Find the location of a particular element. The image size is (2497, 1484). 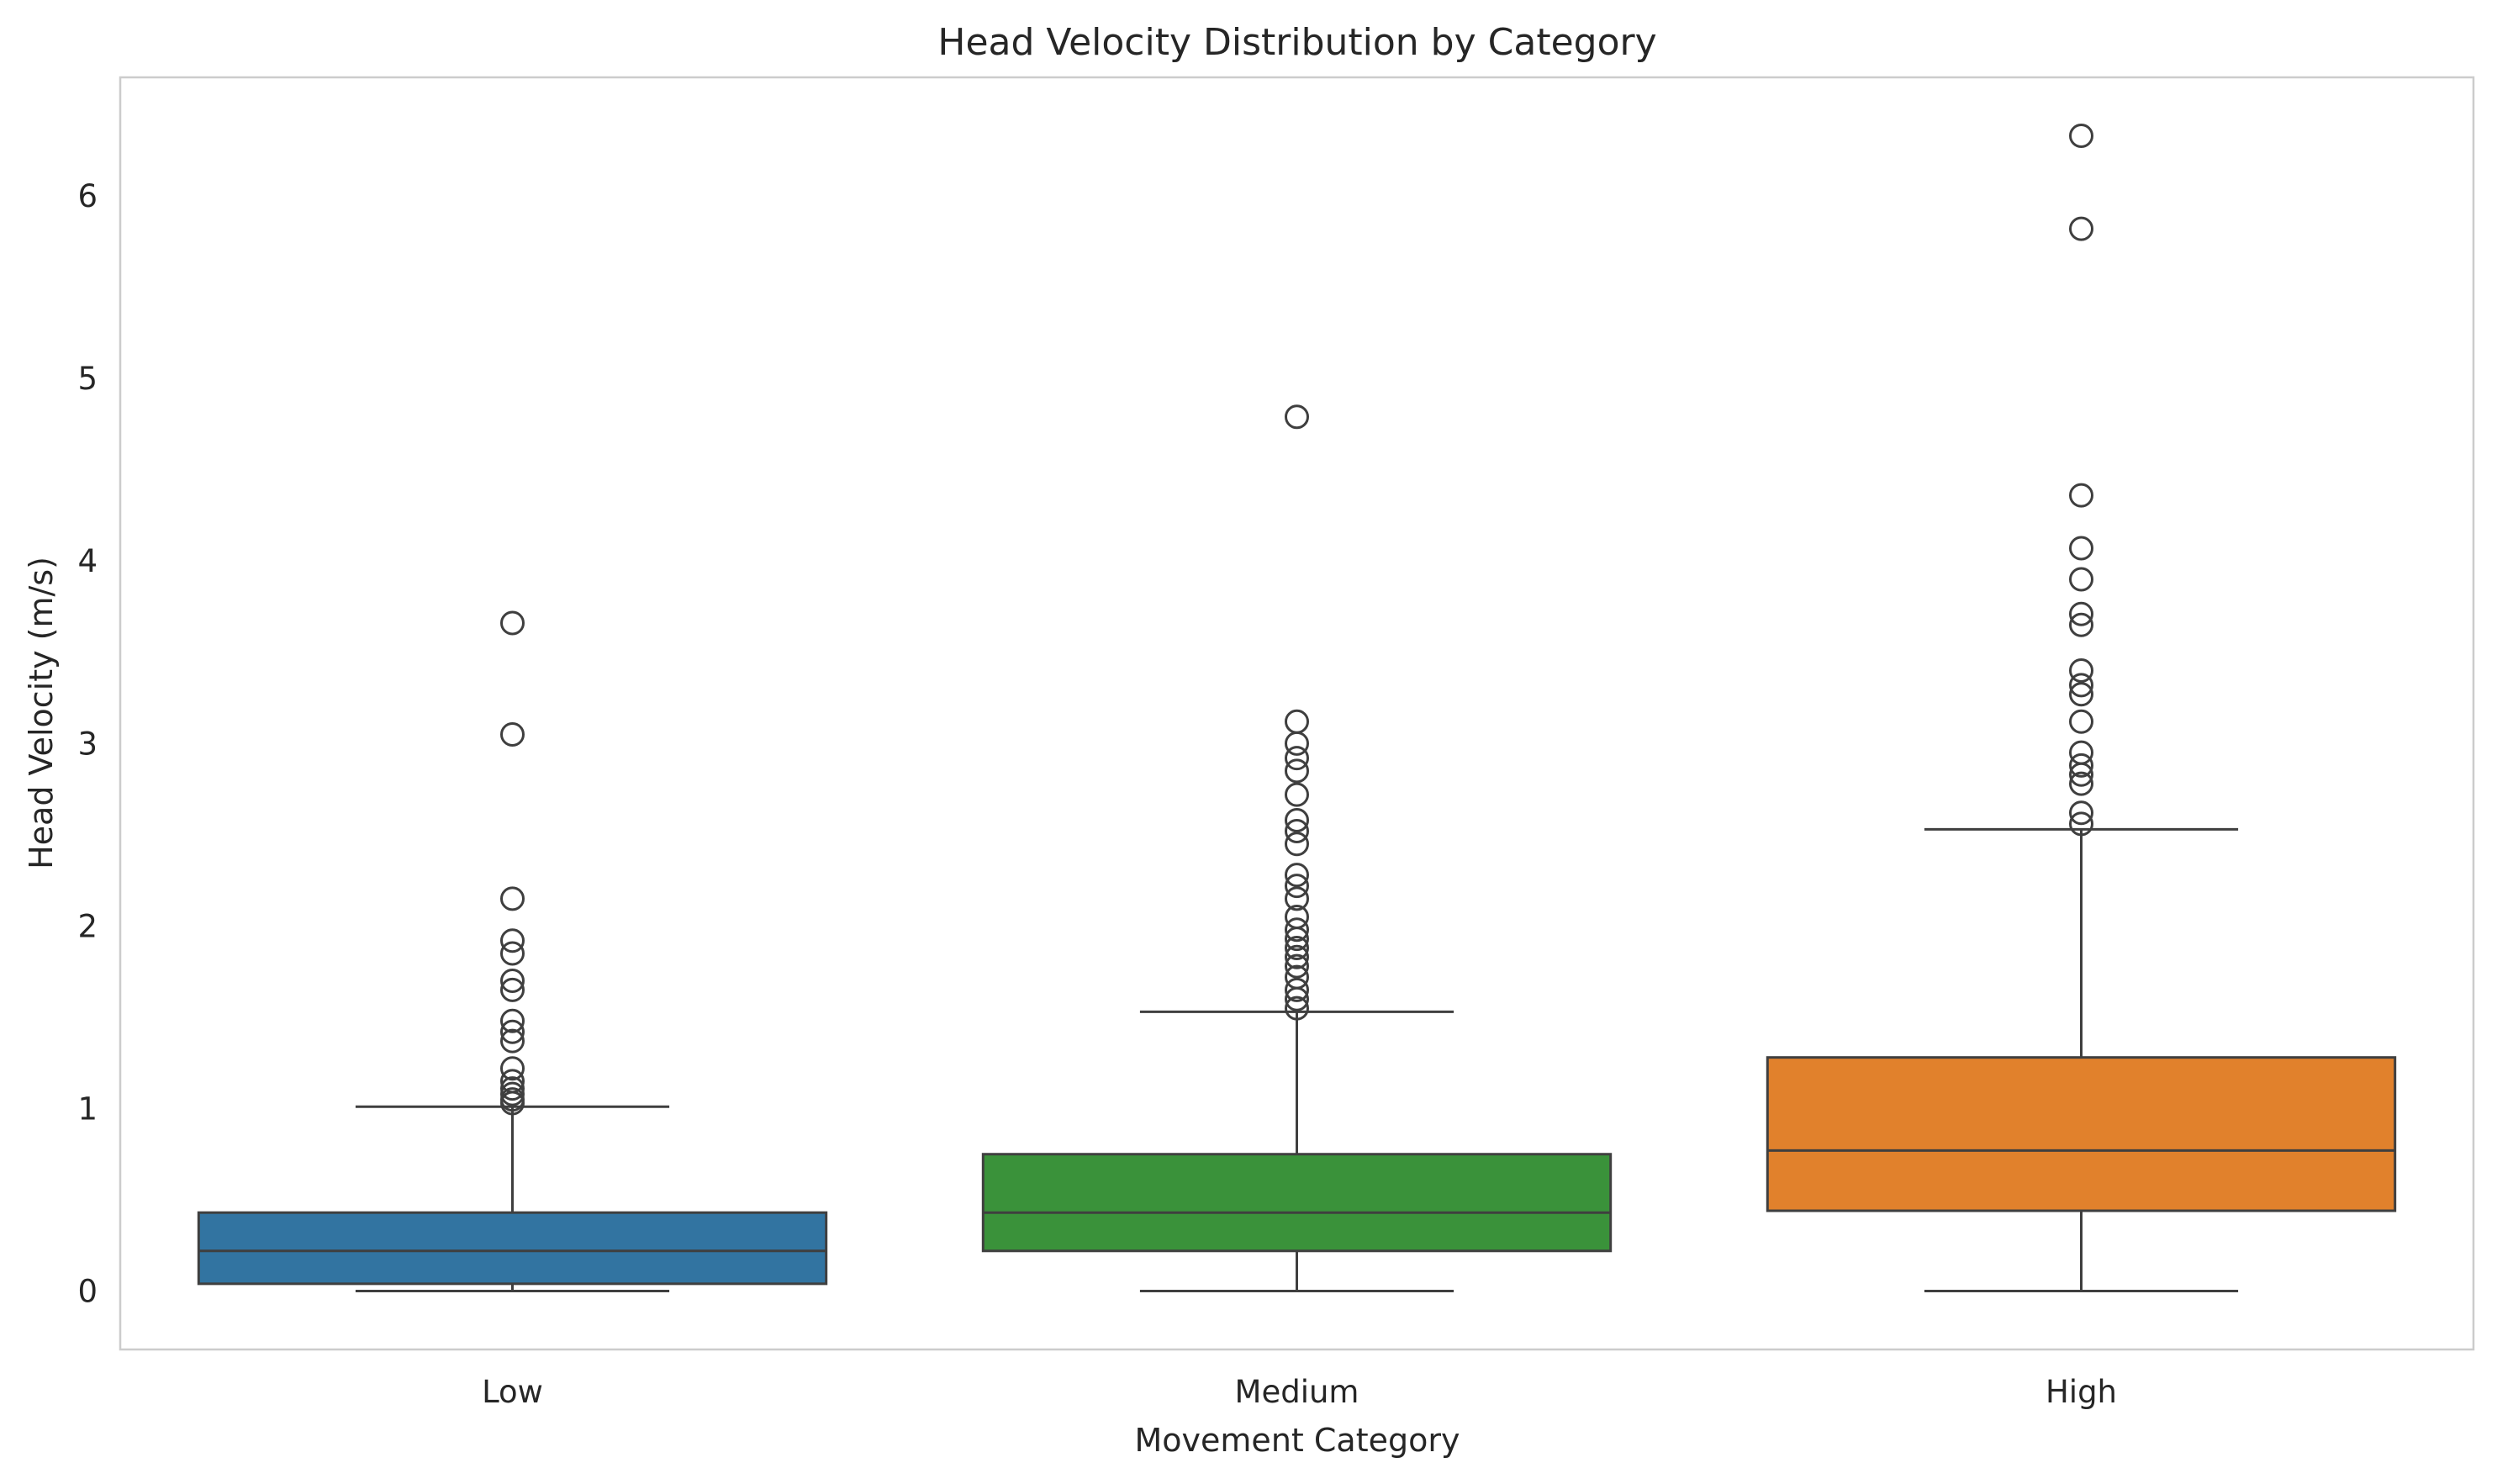

y-tick-label: 0 is located at coordinates (87, 1292).